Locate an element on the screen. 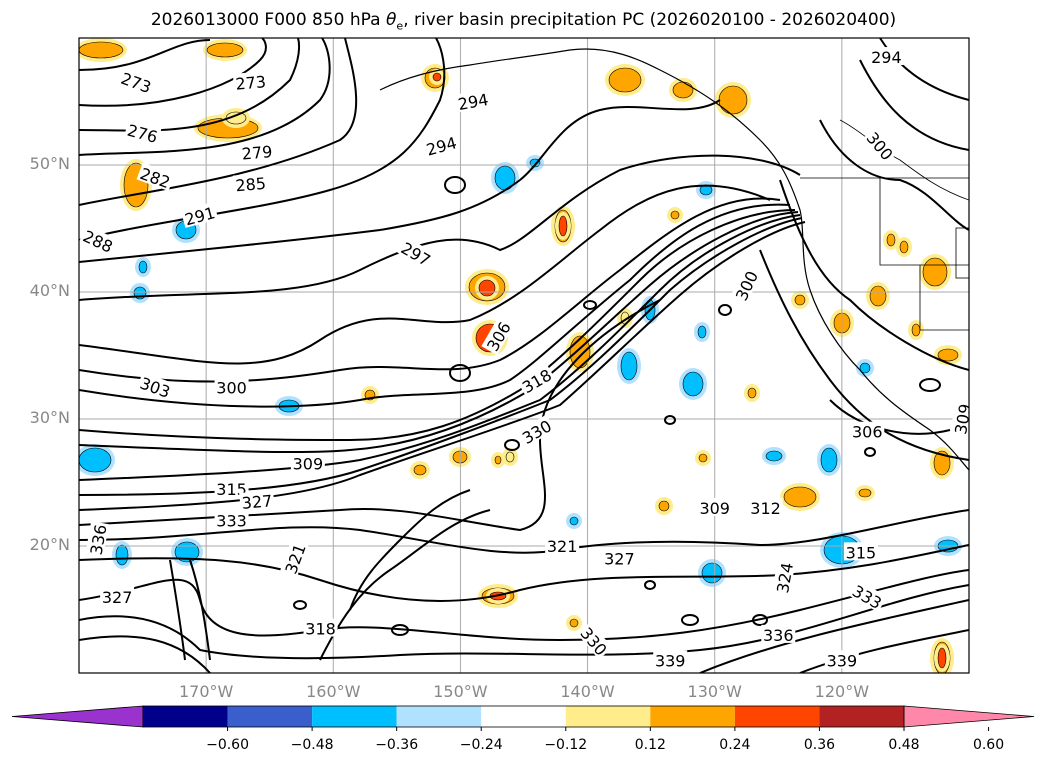 The image size is (1047, 767). contour-label: 306 is located at coordinates (867, 432).